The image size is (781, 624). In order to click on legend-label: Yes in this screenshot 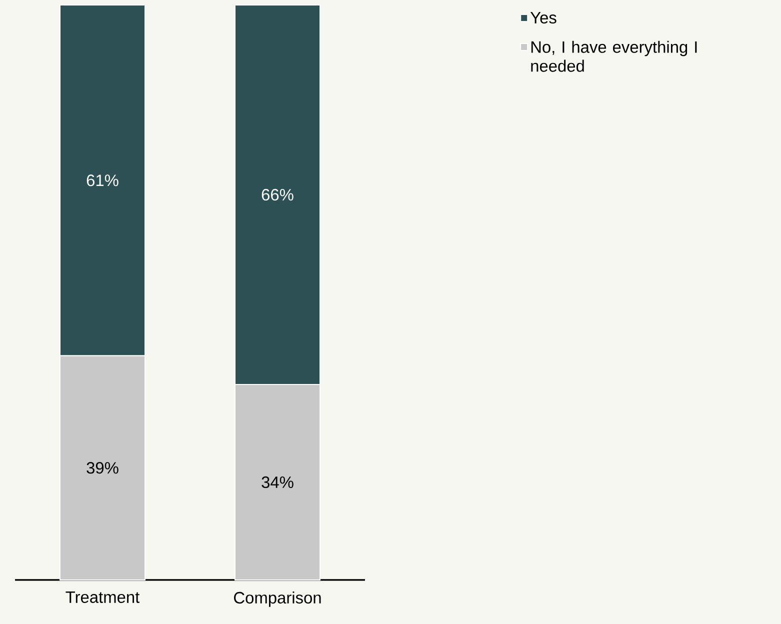, I will do `click(543, 18)`.